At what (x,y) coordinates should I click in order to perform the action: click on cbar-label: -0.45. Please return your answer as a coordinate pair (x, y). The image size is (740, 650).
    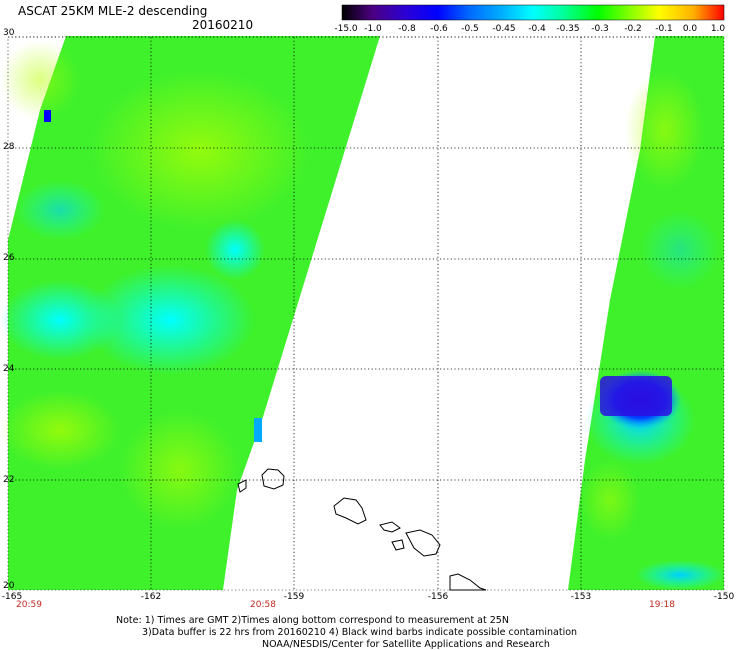
    Looking at the image, I should click on (504, 29).